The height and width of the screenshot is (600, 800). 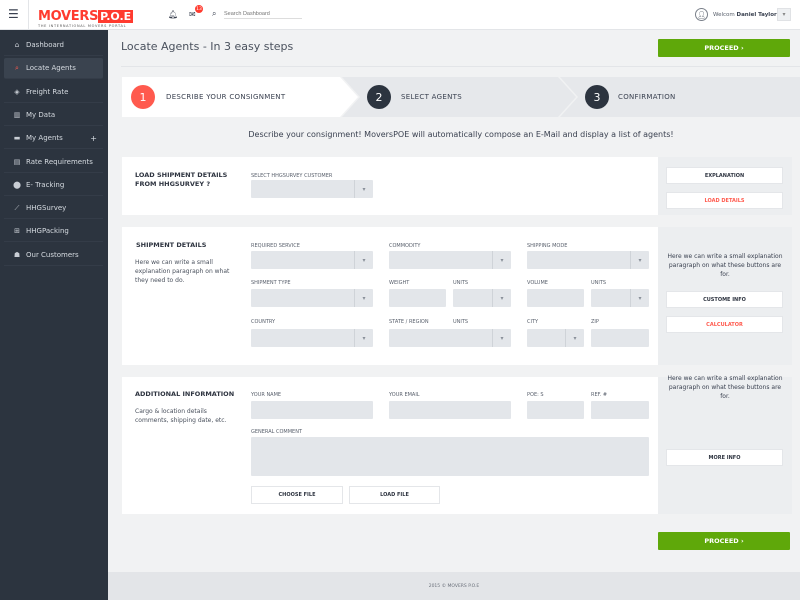 I want to click on sidebar-item-my-data: ▥ My Data, so click(x=53, y=115).